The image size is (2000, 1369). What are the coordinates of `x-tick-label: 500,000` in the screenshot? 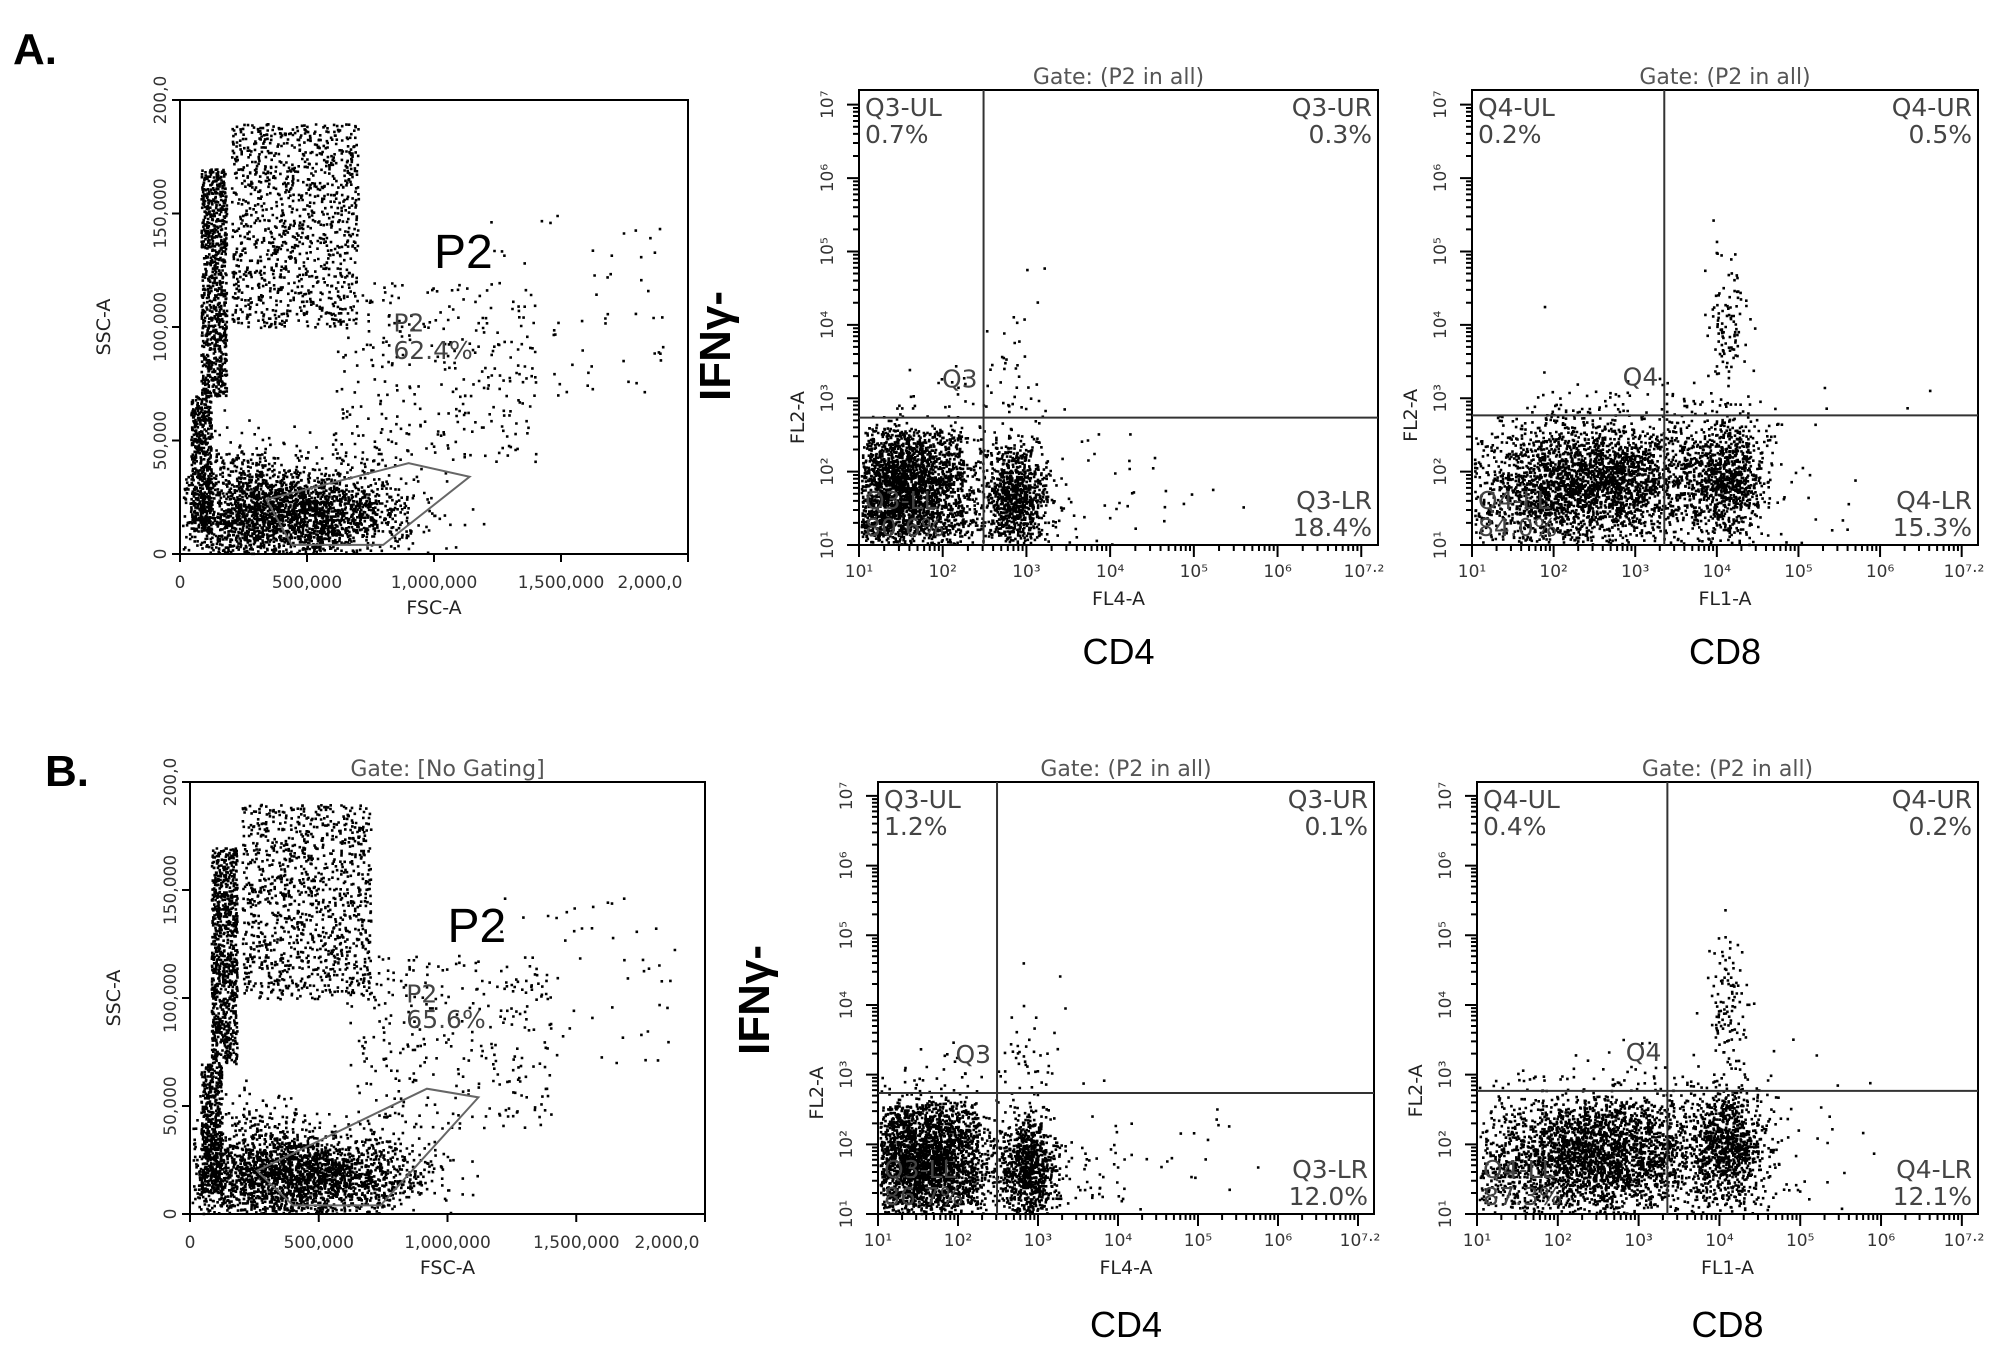 It's located at (319, 1243).